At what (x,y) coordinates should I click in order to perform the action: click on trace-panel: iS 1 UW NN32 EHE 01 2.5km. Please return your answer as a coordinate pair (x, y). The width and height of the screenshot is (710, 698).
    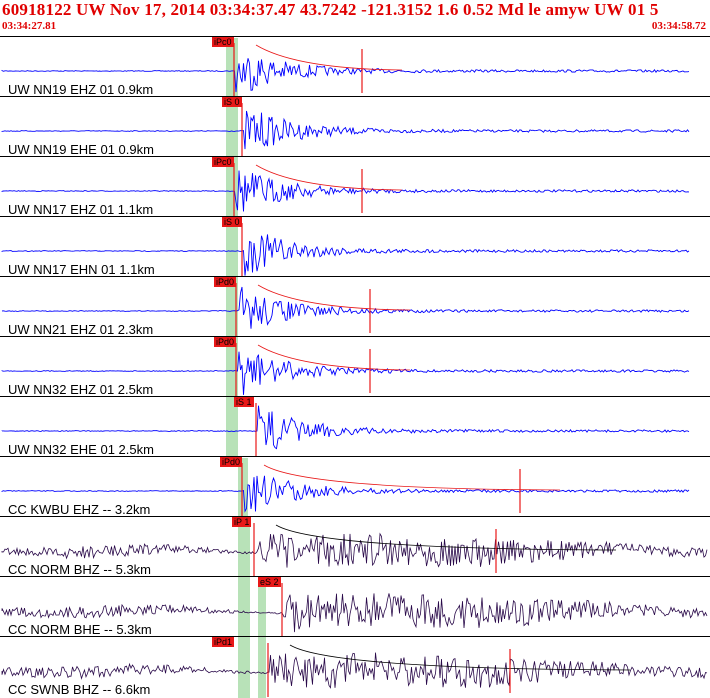
    Looking at the image, I should click on (355, 426).